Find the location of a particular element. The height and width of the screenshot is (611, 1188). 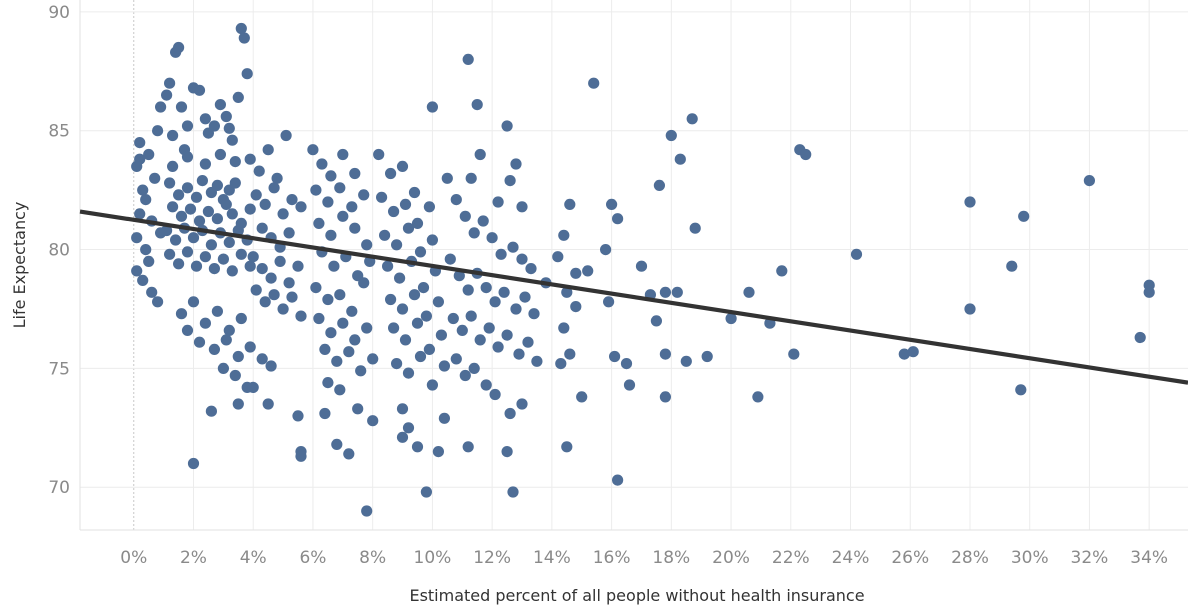

x-tick-label: 20% is located at coordinates (731, 558).